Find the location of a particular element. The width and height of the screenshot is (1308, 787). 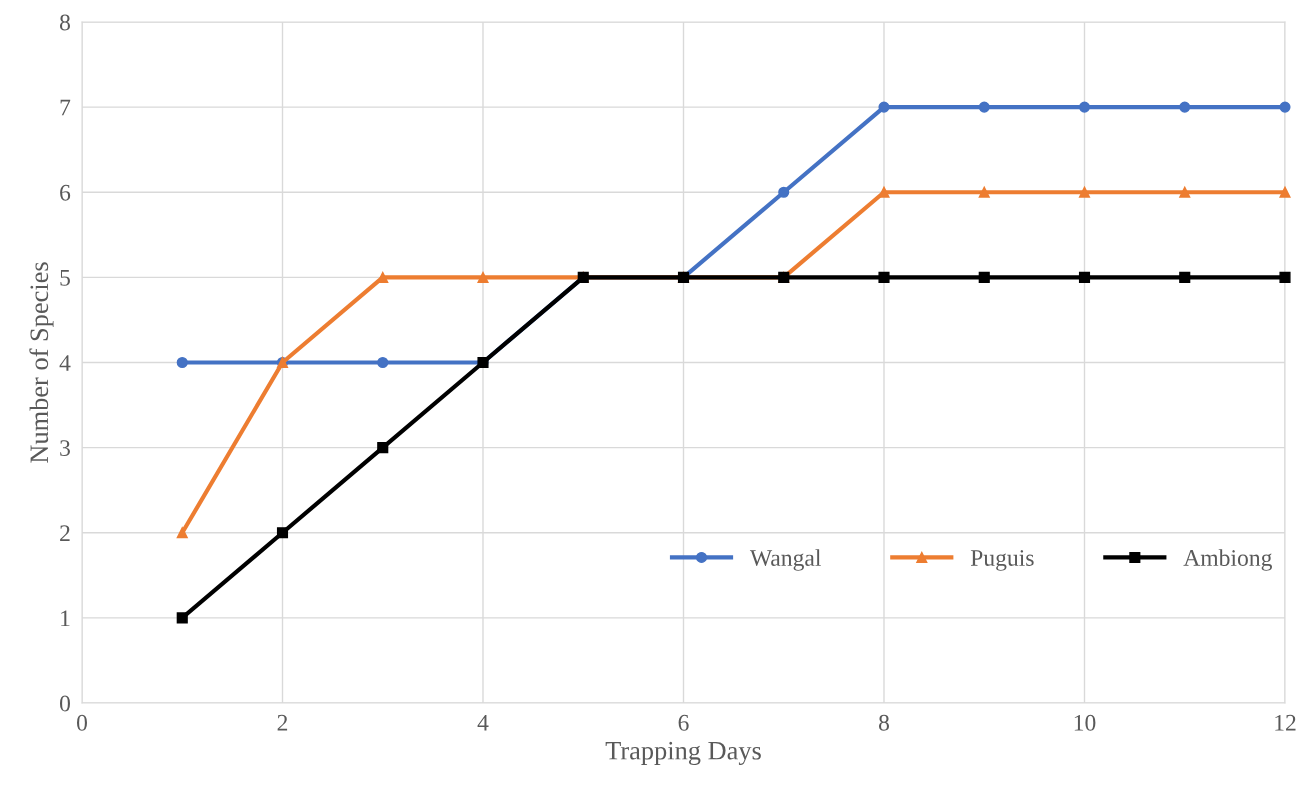

y-tick-label: 1 is located at coordinates (65, 618).